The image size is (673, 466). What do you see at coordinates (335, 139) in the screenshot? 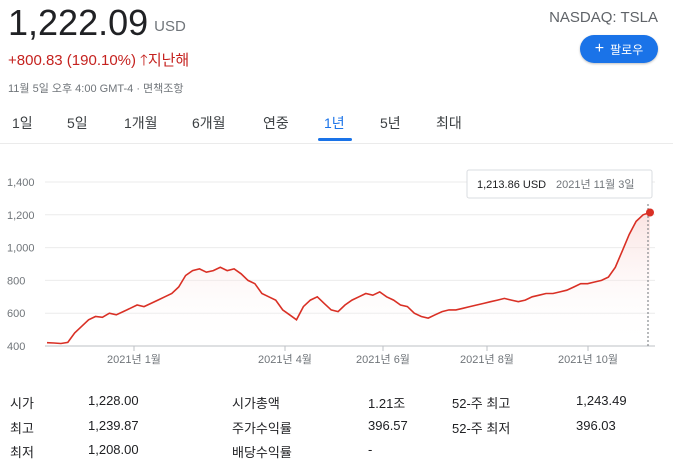
I see `active-tab-indicator` at bounding box center [335, 139].